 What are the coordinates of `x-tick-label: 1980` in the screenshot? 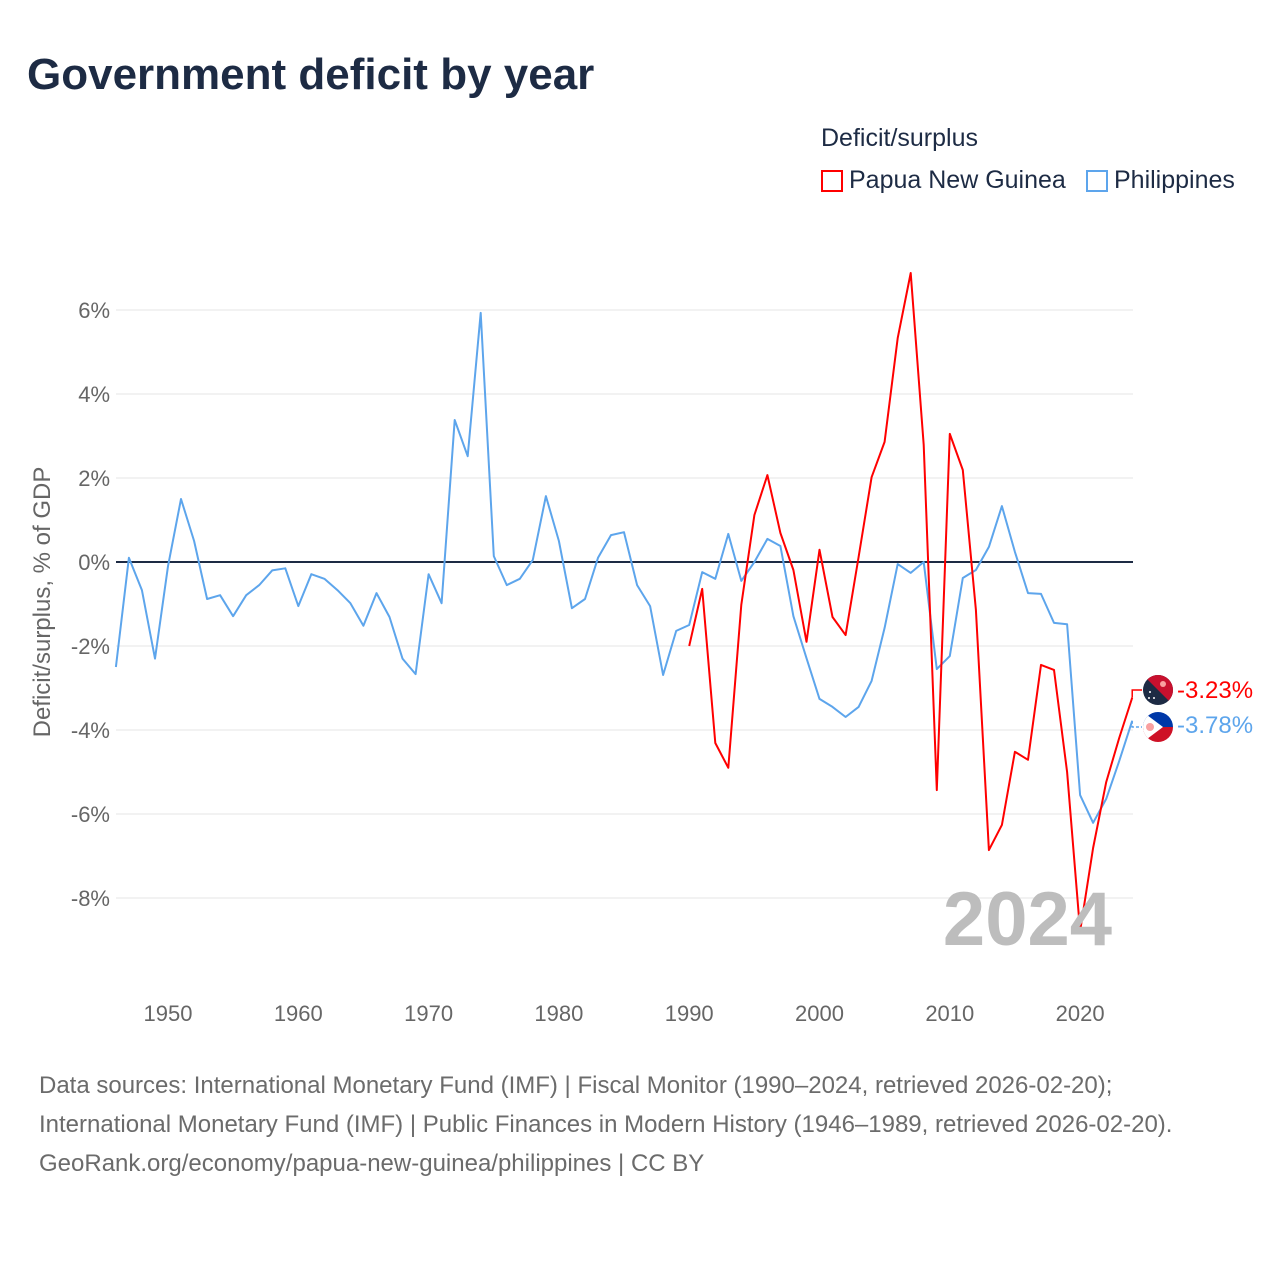 It's located at (558, 1013).